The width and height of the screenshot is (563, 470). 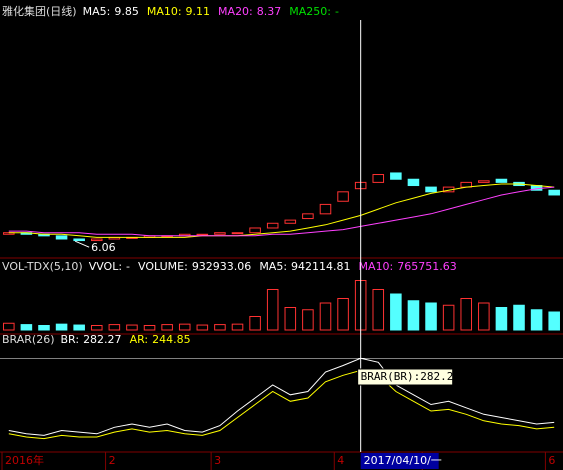 I want to click on panel-title: 雅化集团(日线), so click(x=39, y=11).